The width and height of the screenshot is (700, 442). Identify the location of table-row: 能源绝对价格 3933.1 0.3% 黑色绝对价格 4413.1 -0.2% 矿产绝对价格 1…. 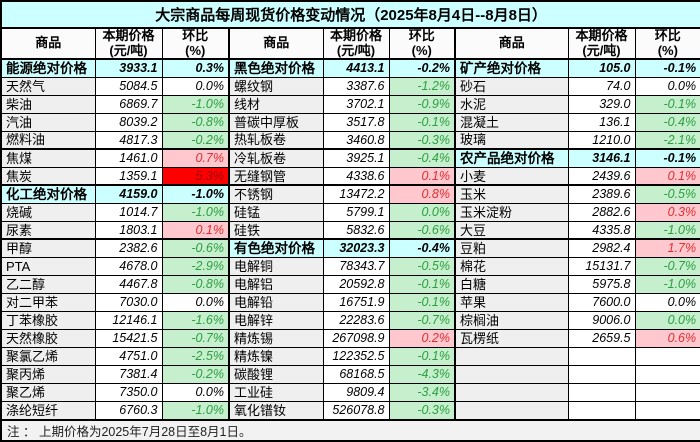
(350, 68).